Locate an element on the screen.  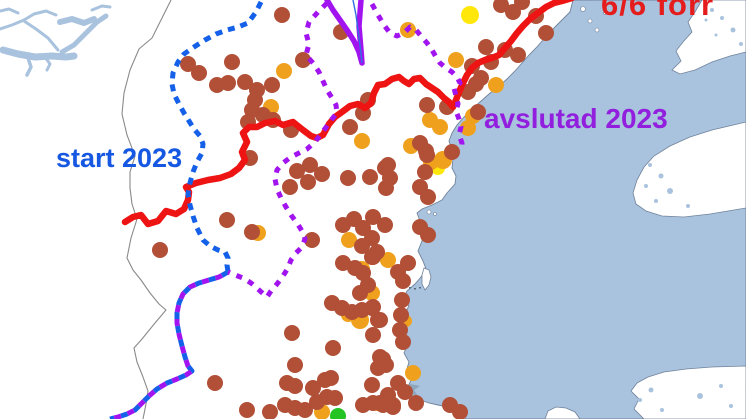
river-track-layer is located at coordinates (344, 33).